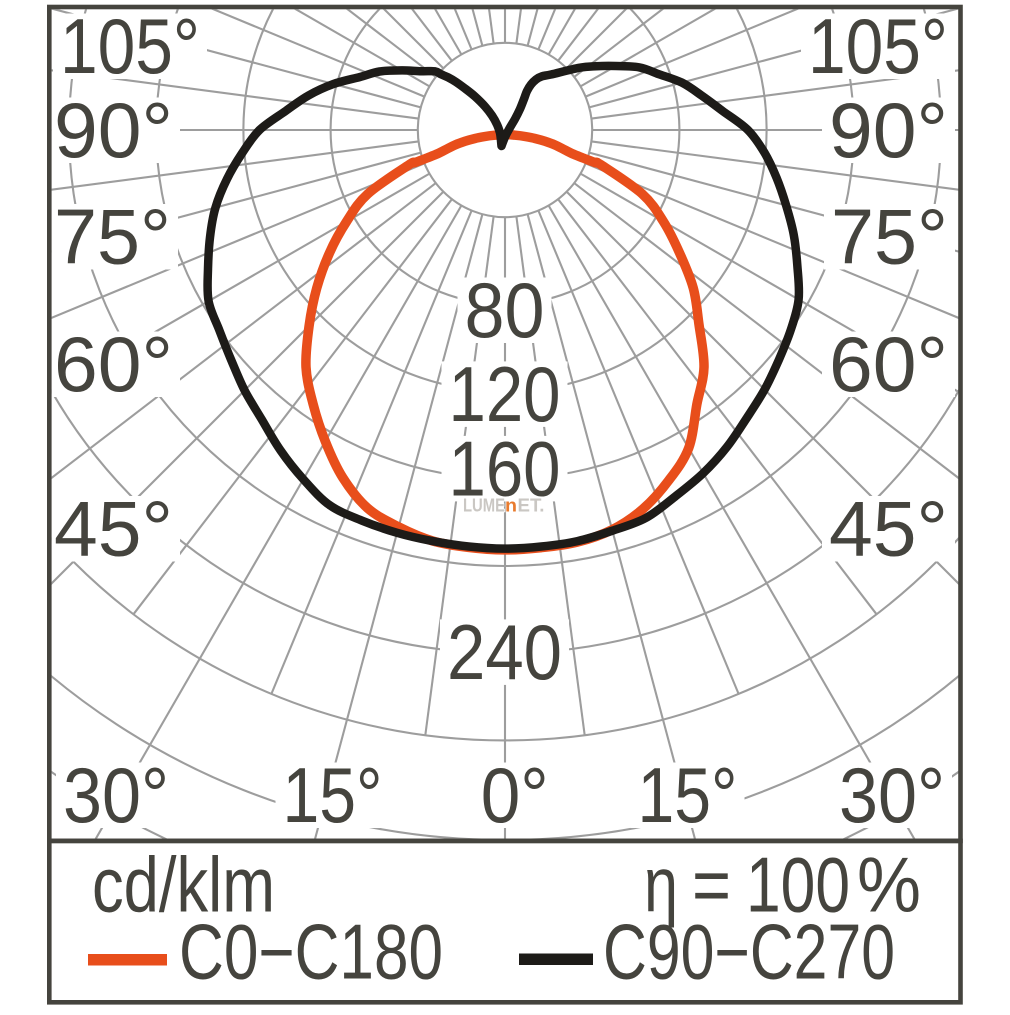 This screenshot has height=1015, width=1010. What do you see at coordinates (515, 796) in the screenshot?
I see `svg-text: 0°` at bounding box center [515, 796].